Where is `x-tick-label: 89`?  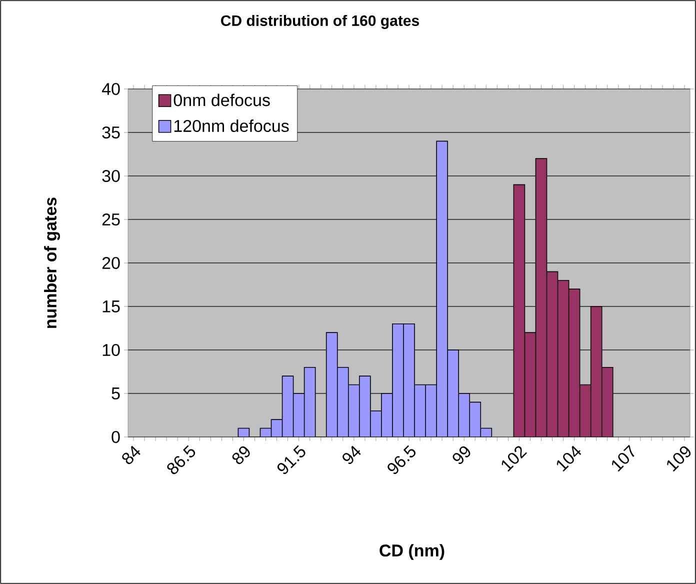
x-tick-label: 89 is located at coordinates (241, 455).